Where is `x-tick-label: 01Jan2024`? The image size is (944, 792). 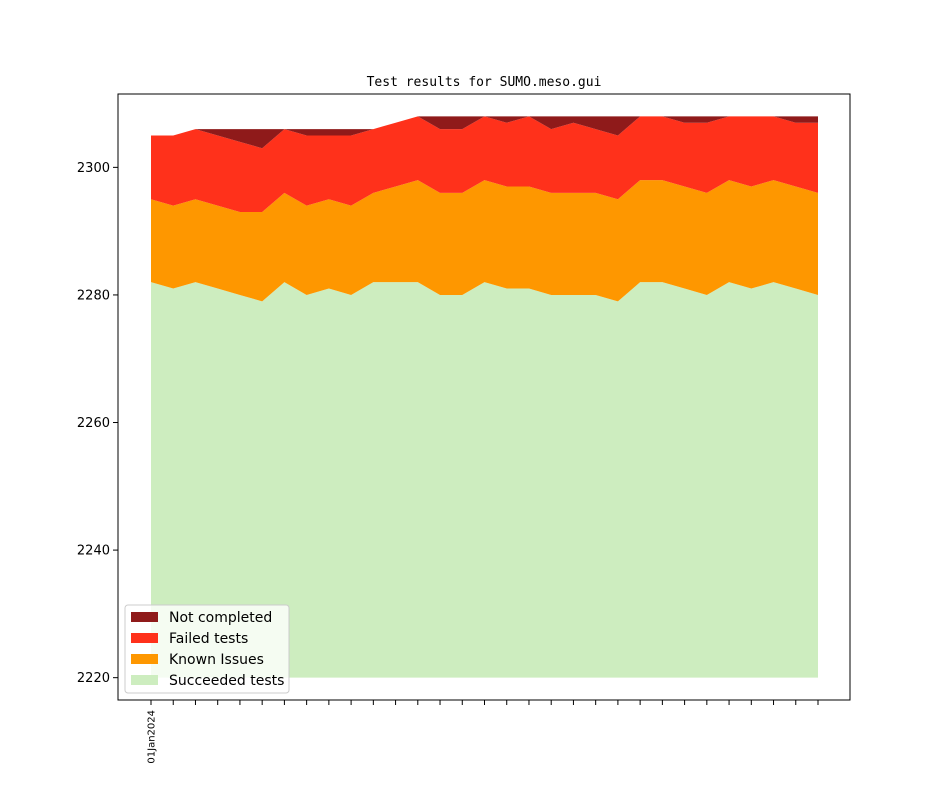
x-tick-label: 01Jan2024 is located at coordinates (152, 737).